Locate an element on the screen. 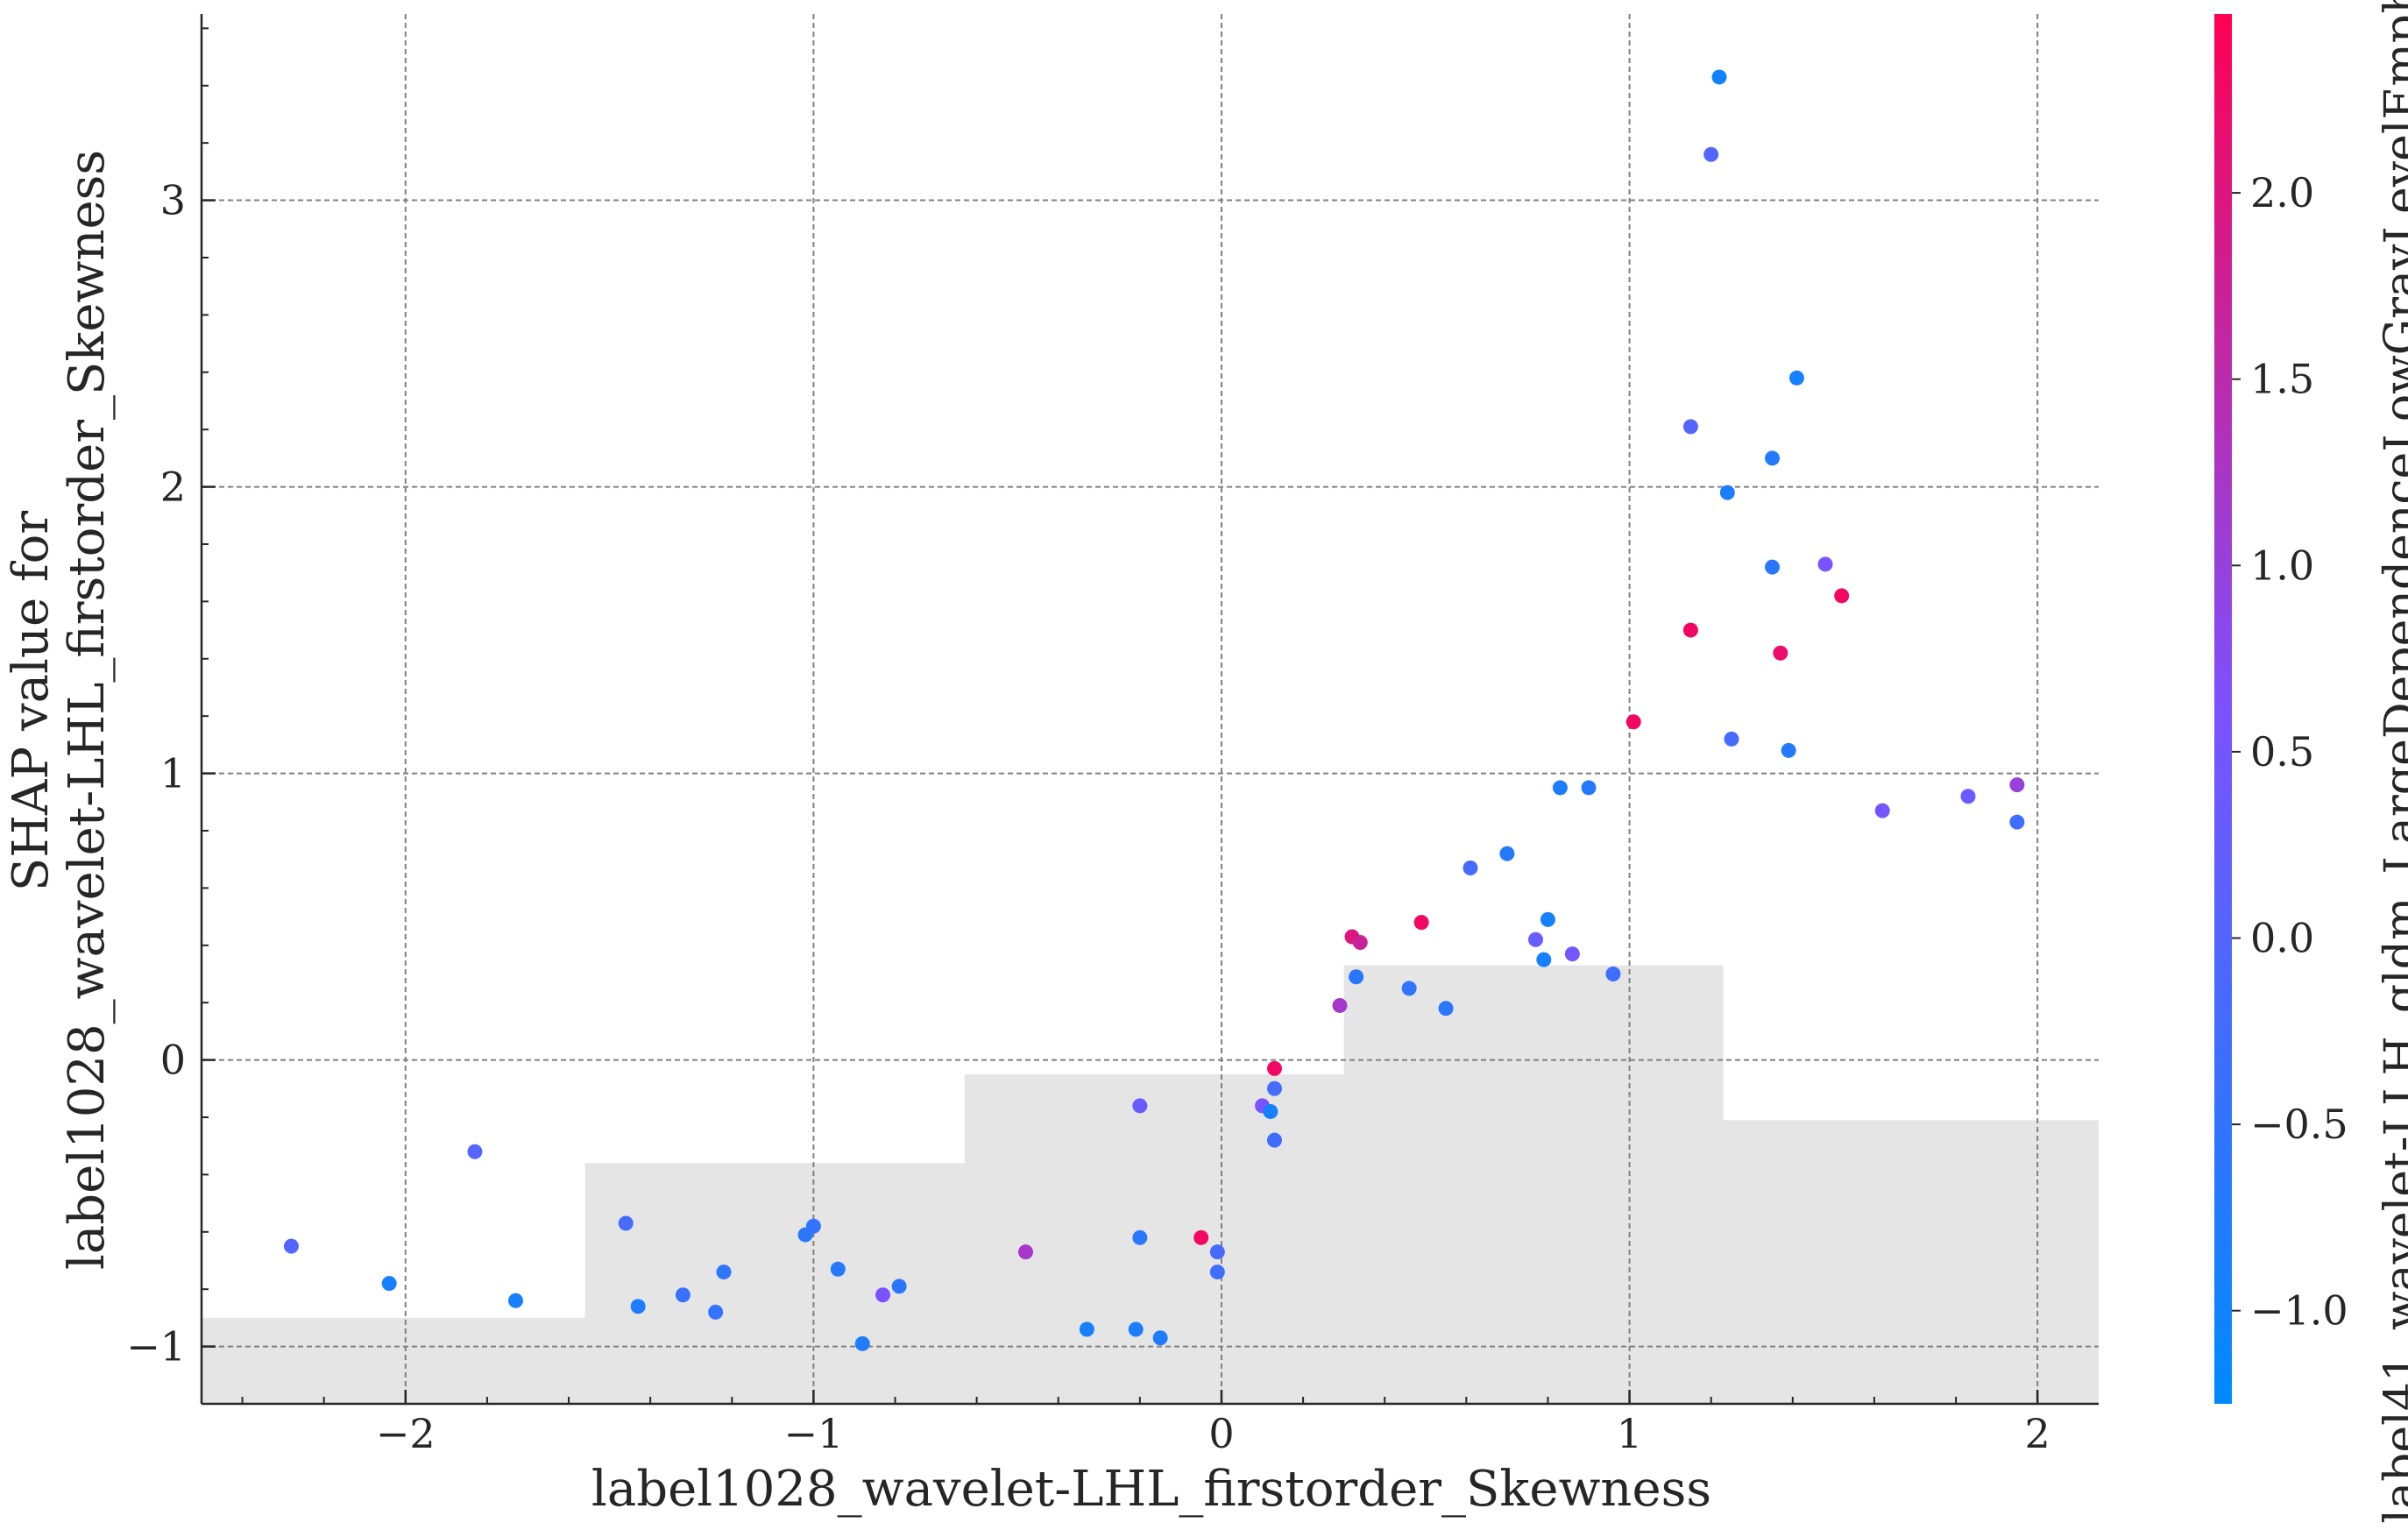  x-tick-label: −2 is located at coordinates (406, 1433).